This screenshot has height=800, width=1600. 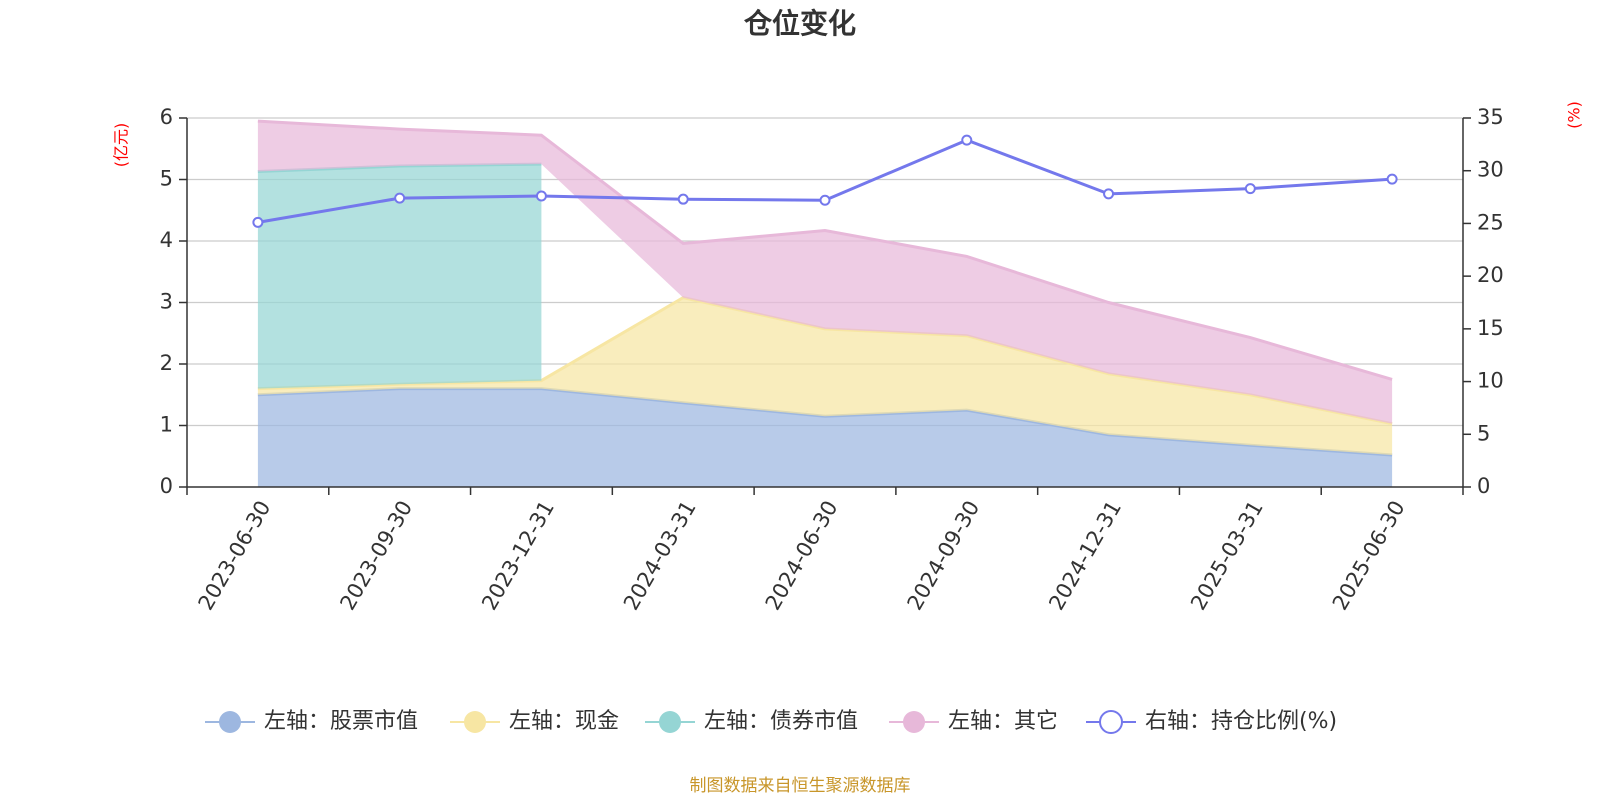 I want to click on legend-label: 左轴：债券市值, so click(x=781, y=721).